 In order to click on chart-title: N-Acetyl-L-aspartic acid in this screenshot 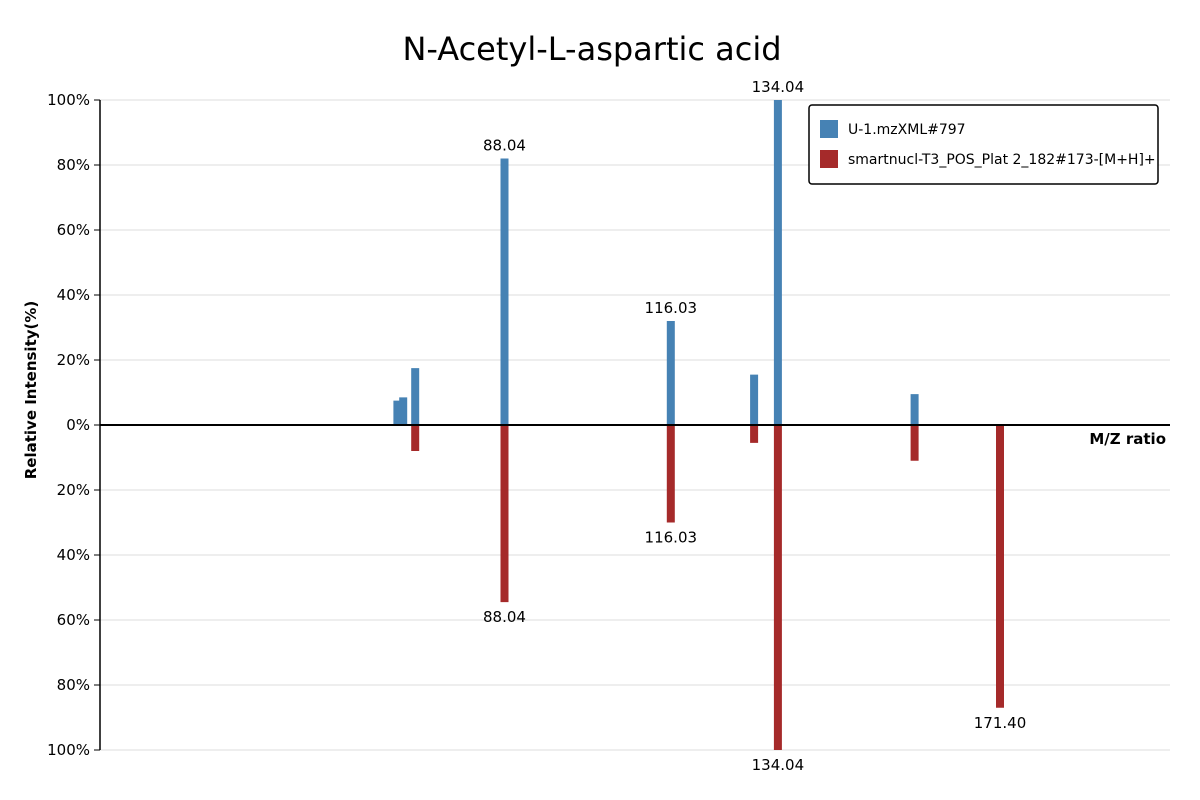, I will do `click(591, 49)`.